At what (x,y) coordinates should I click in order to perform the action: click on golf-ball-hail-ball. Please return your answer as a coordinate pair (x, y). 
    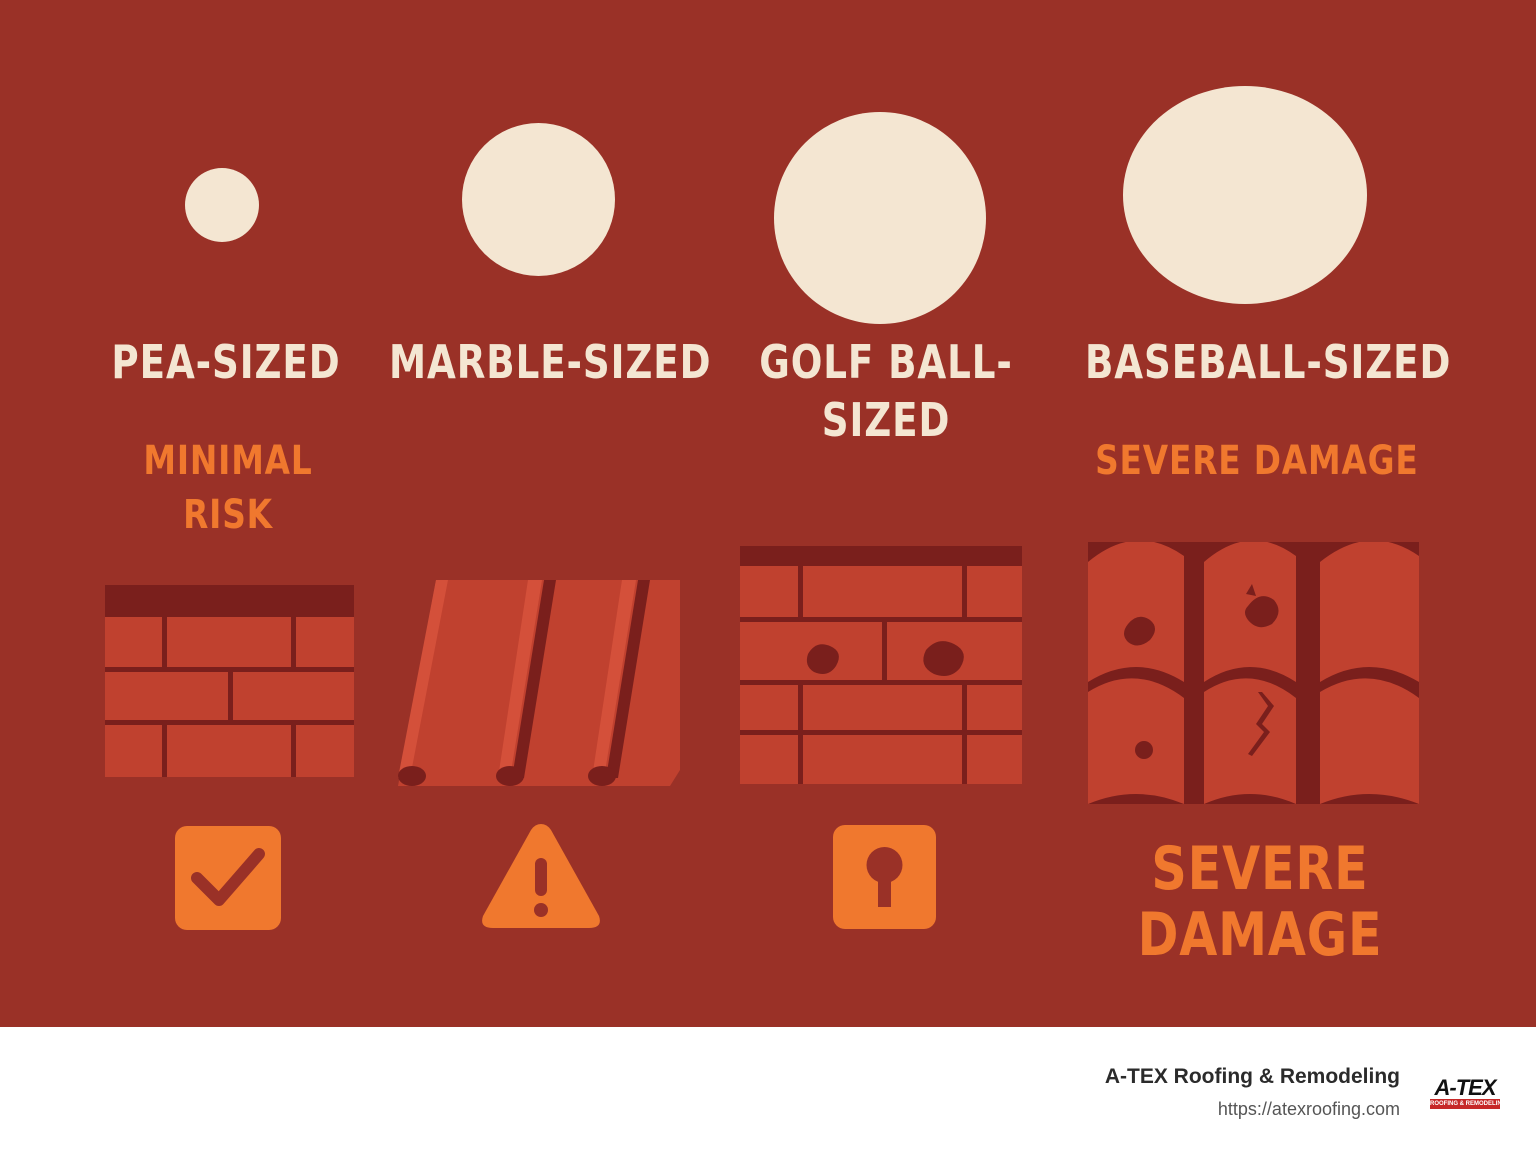
    Looking at the image, I should click on (880, 218).